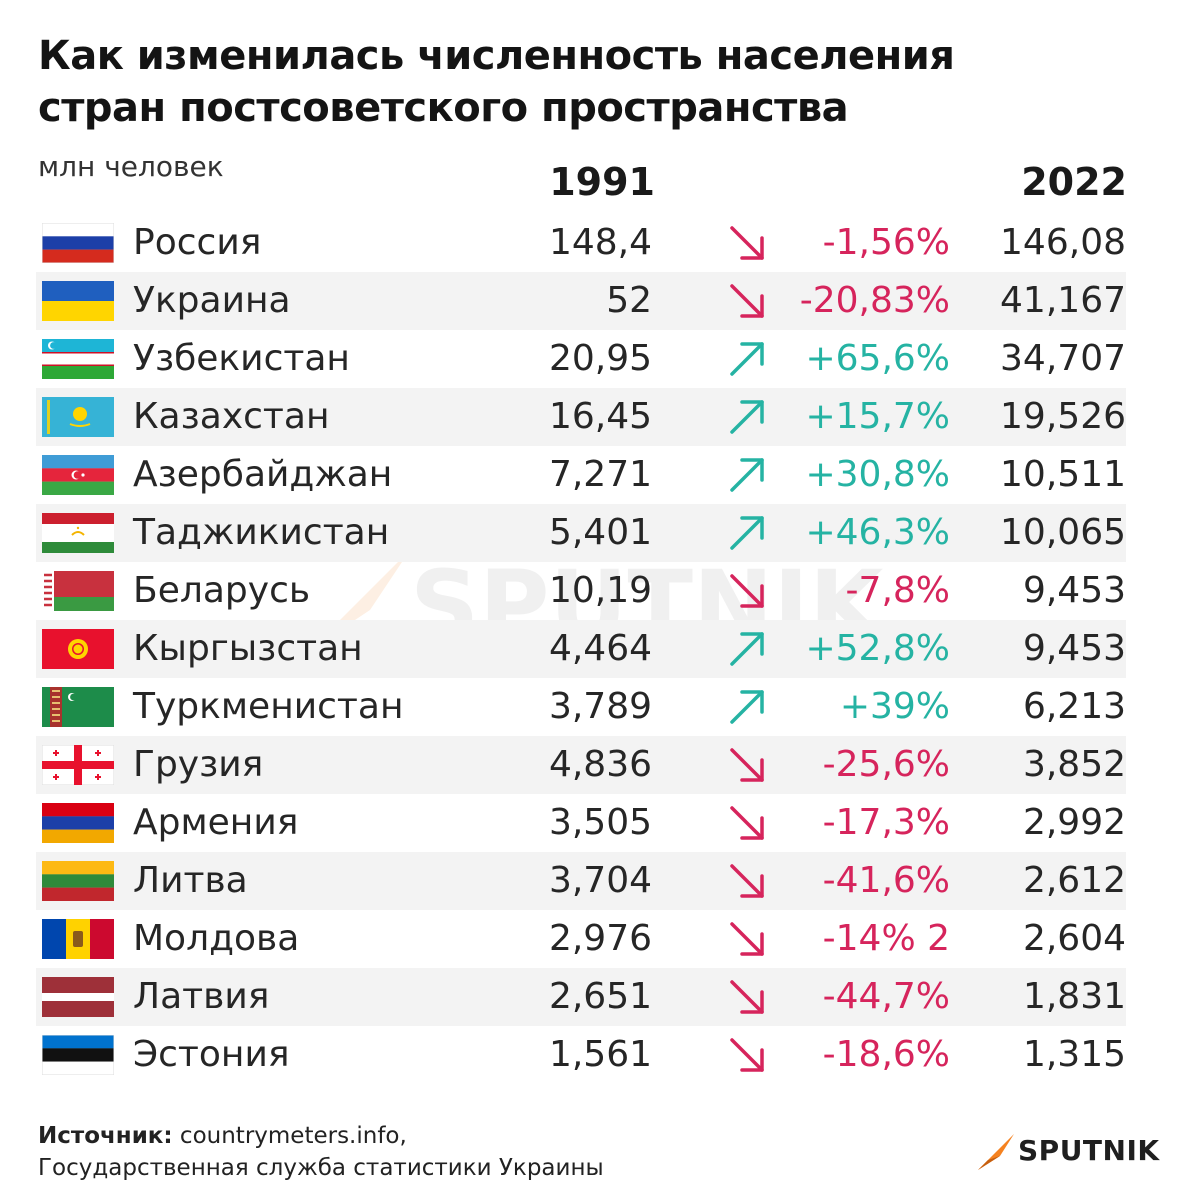 This screenshot has width=1187, height=1197. Describe the element at coordinates (216, 938) in the screenshot. I see `country-name: Молдова` at that location.